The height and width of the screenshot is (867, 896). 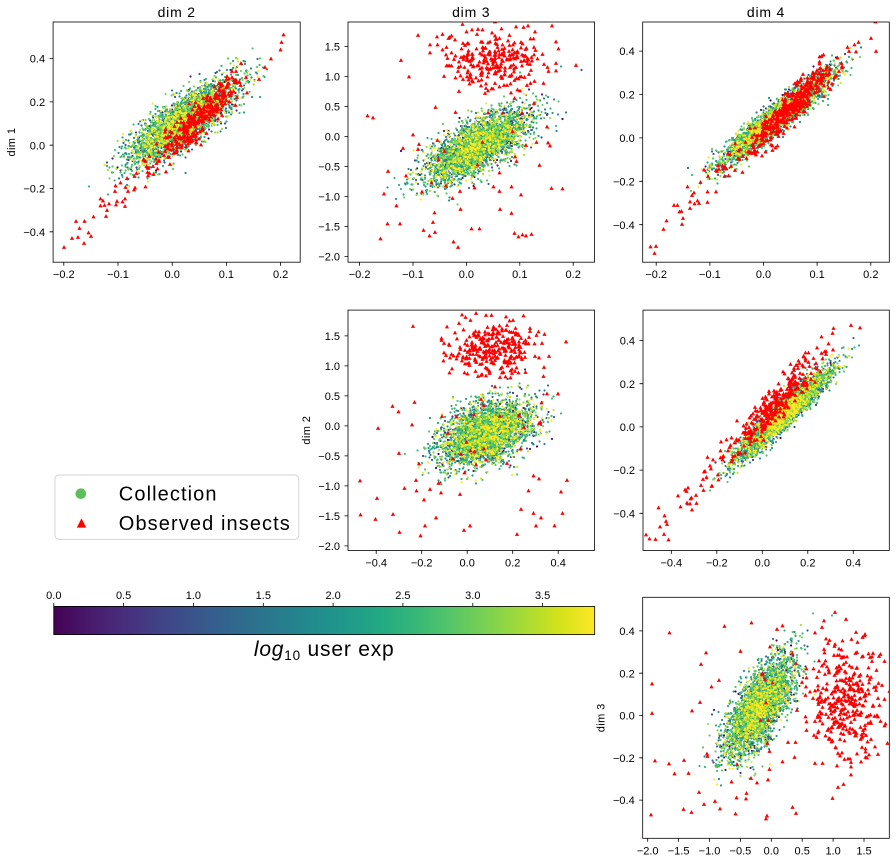 I want to click on svg-text: Observed insects, so click(x=205, y=524).